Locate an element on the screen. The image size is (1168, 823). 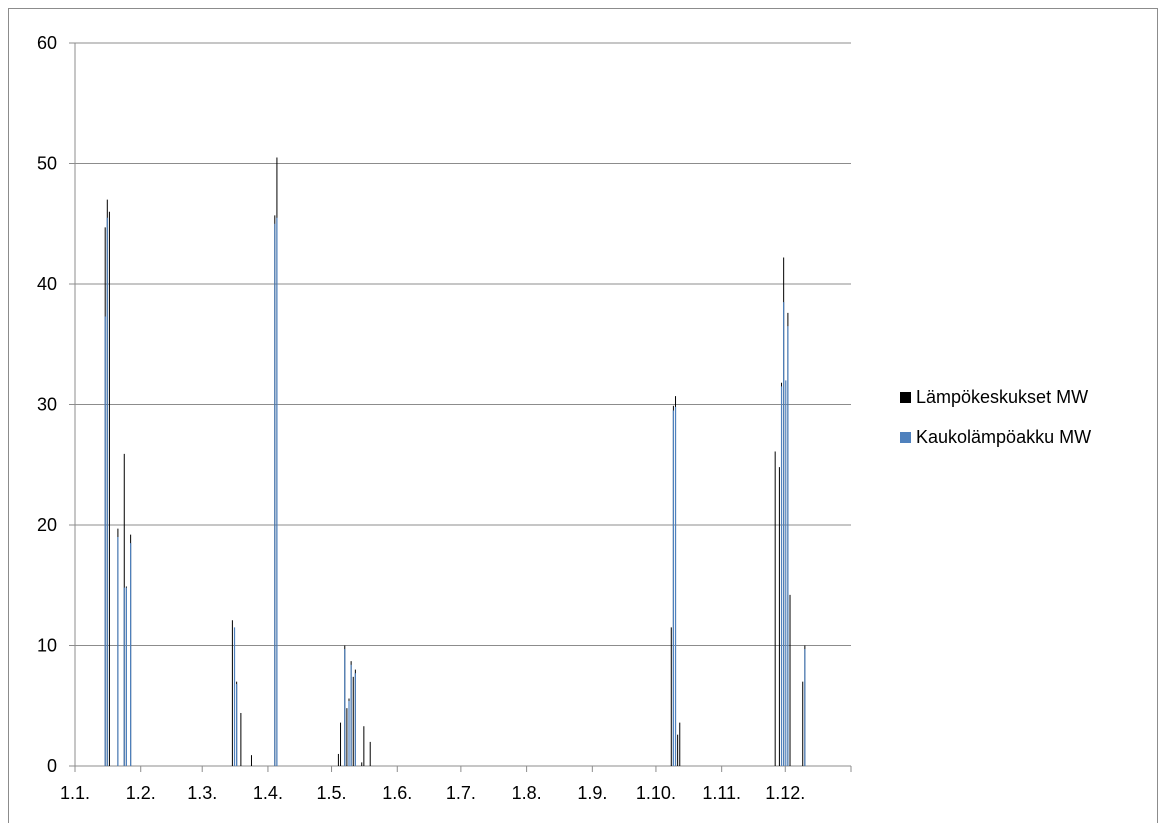
x-tick-label: 1.7. is located at coordinates (461, 793).